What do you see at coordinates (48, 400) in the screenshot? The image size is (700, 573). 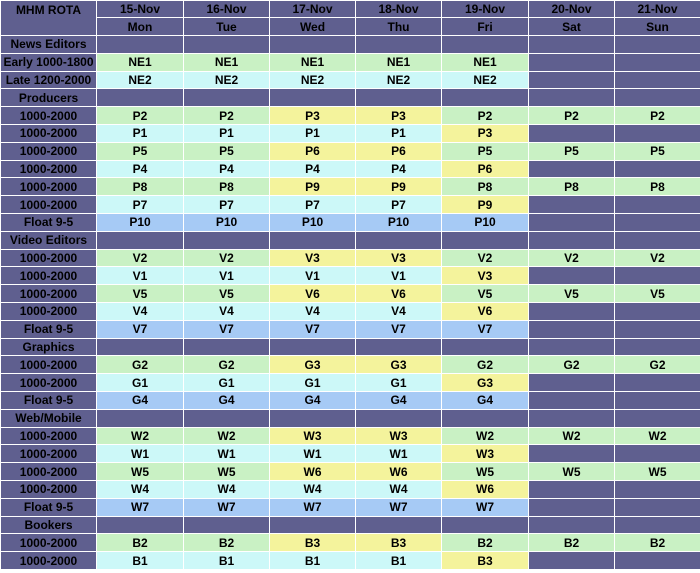 I see `shift-label: Float 9-5` at bounding box center [48, 400].